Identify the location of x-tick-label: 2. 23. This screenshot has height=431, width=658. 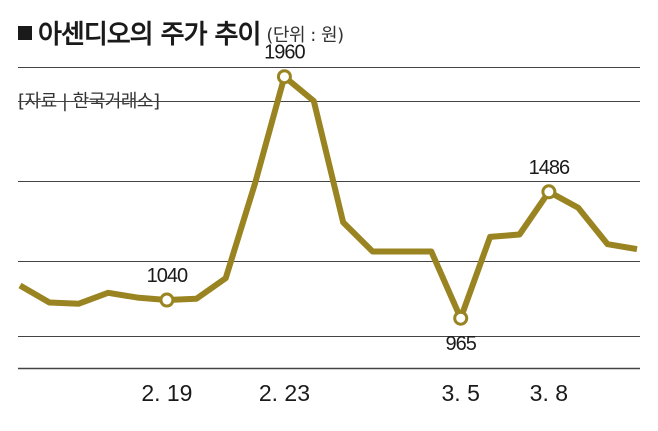
(284, 393).